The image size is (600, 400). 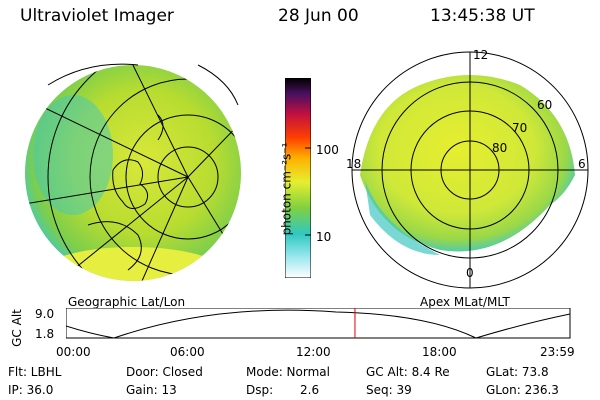 What do you see at coordinates (465, 302) in the screenshot?
I see `right-panel-caption: Apex MLat/MLT` at bounding box center [465, 302].